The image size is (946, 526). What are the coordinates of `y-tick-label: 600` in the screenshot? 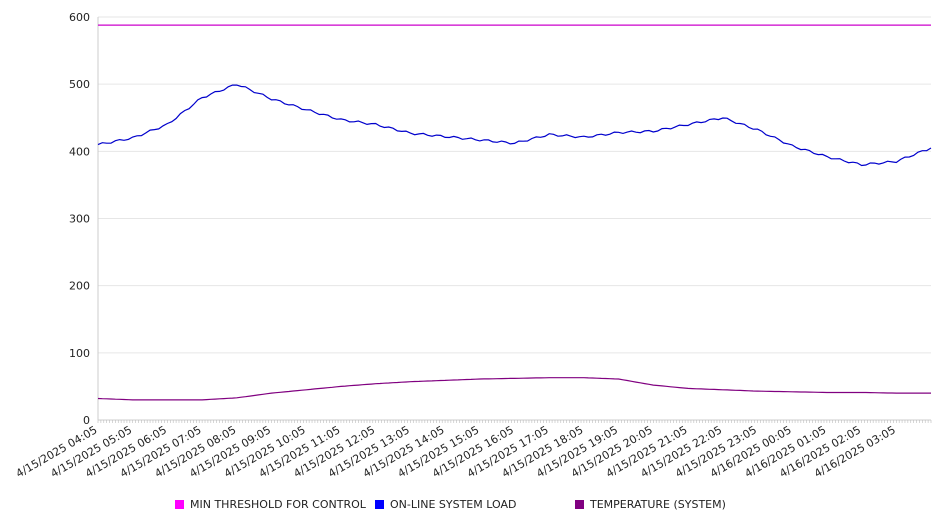 It's located at (79, 17).